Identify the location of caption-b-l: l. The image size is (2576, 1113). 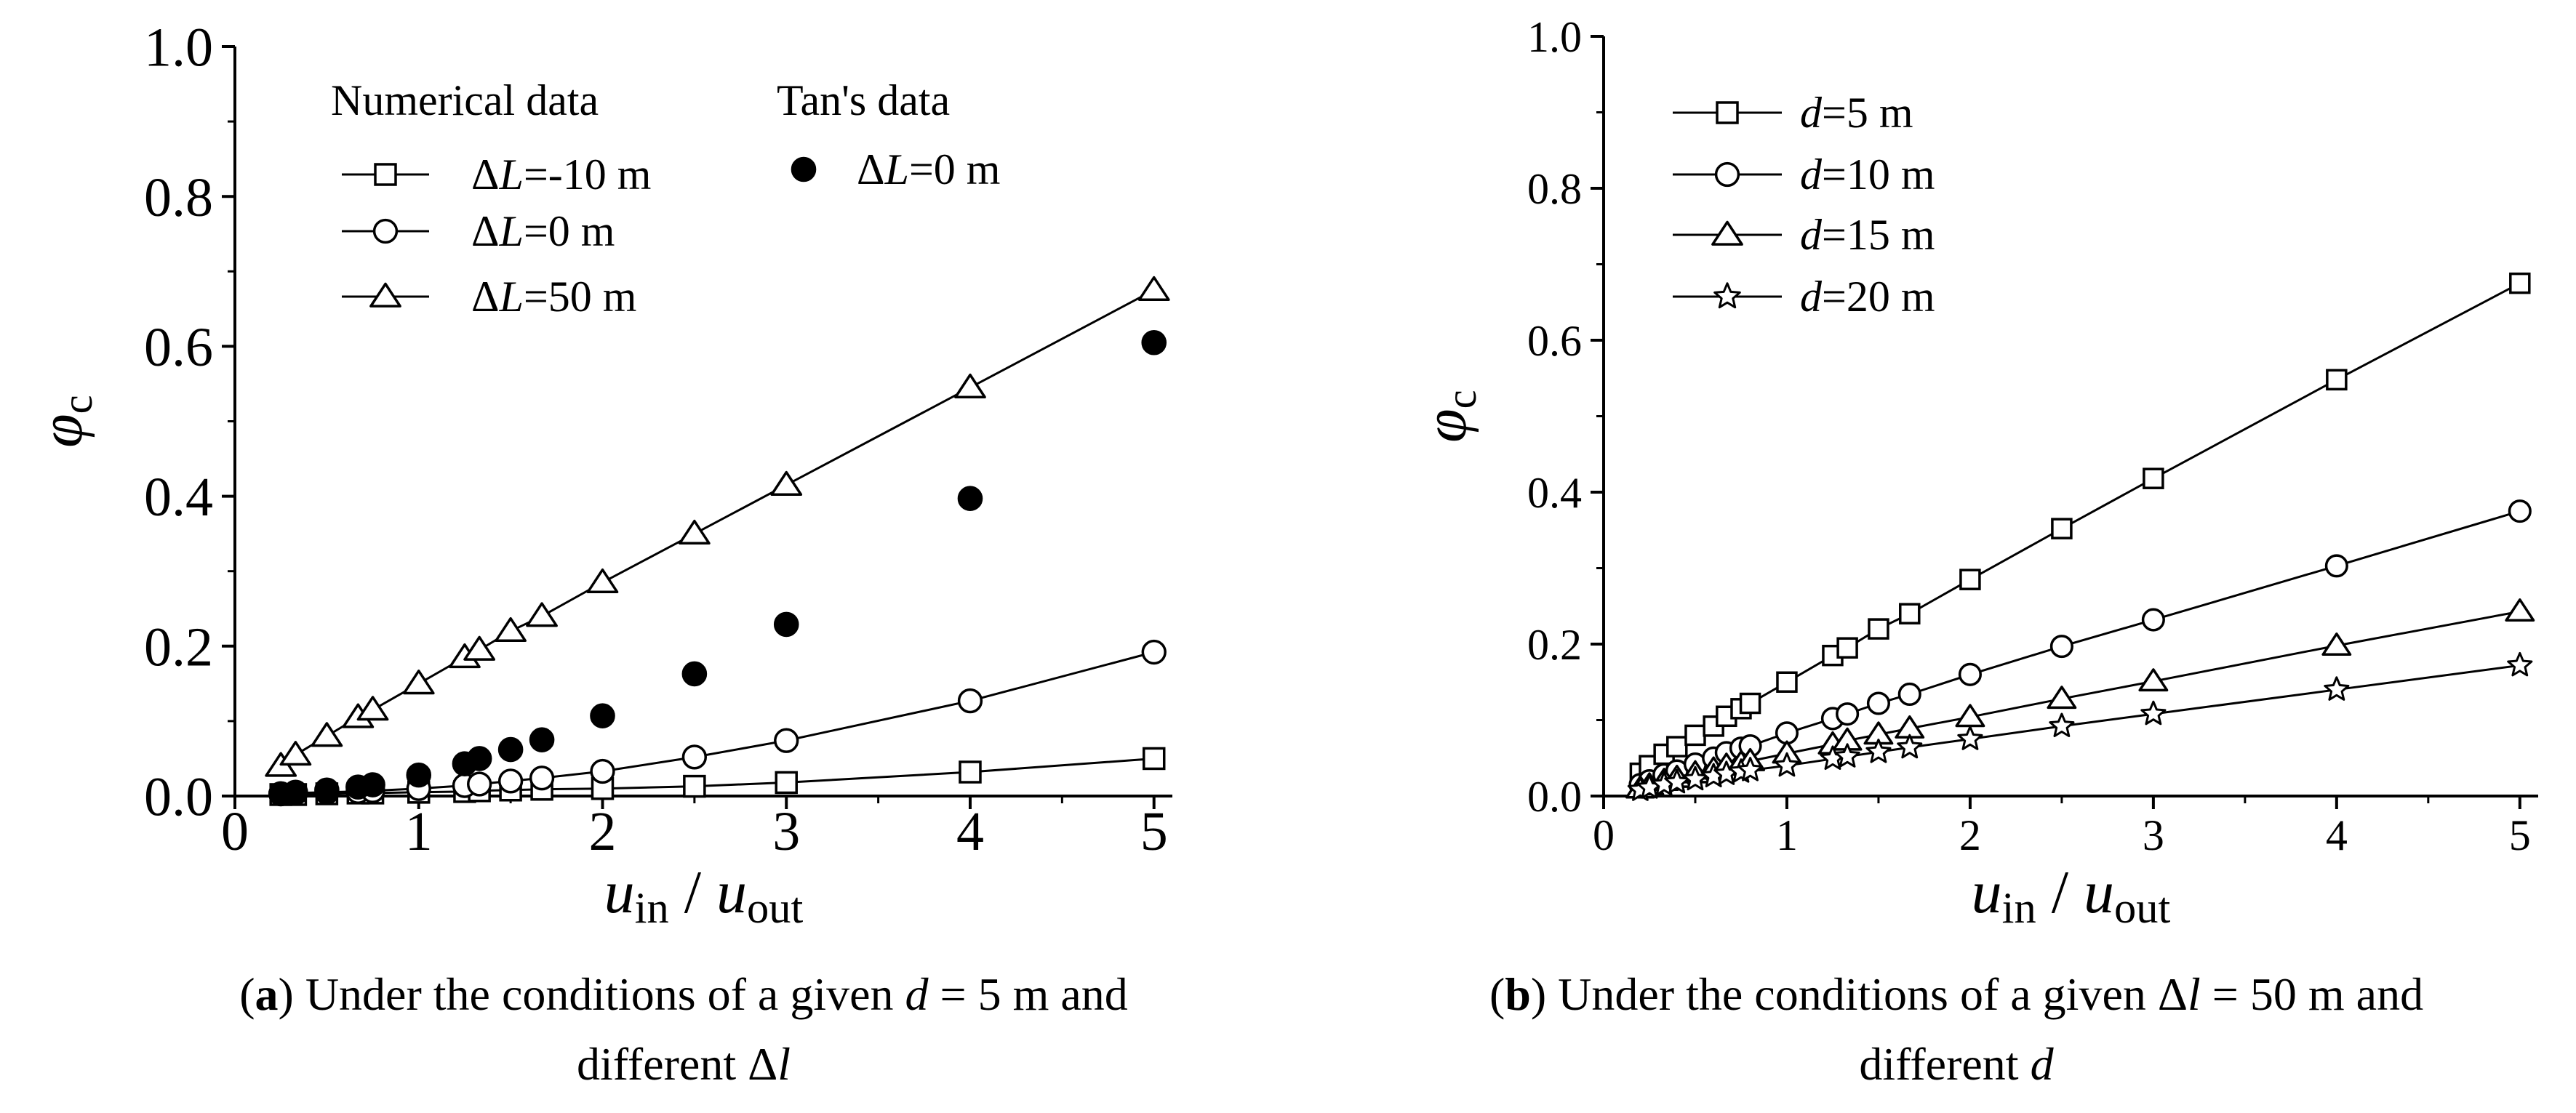
(2194, 994).